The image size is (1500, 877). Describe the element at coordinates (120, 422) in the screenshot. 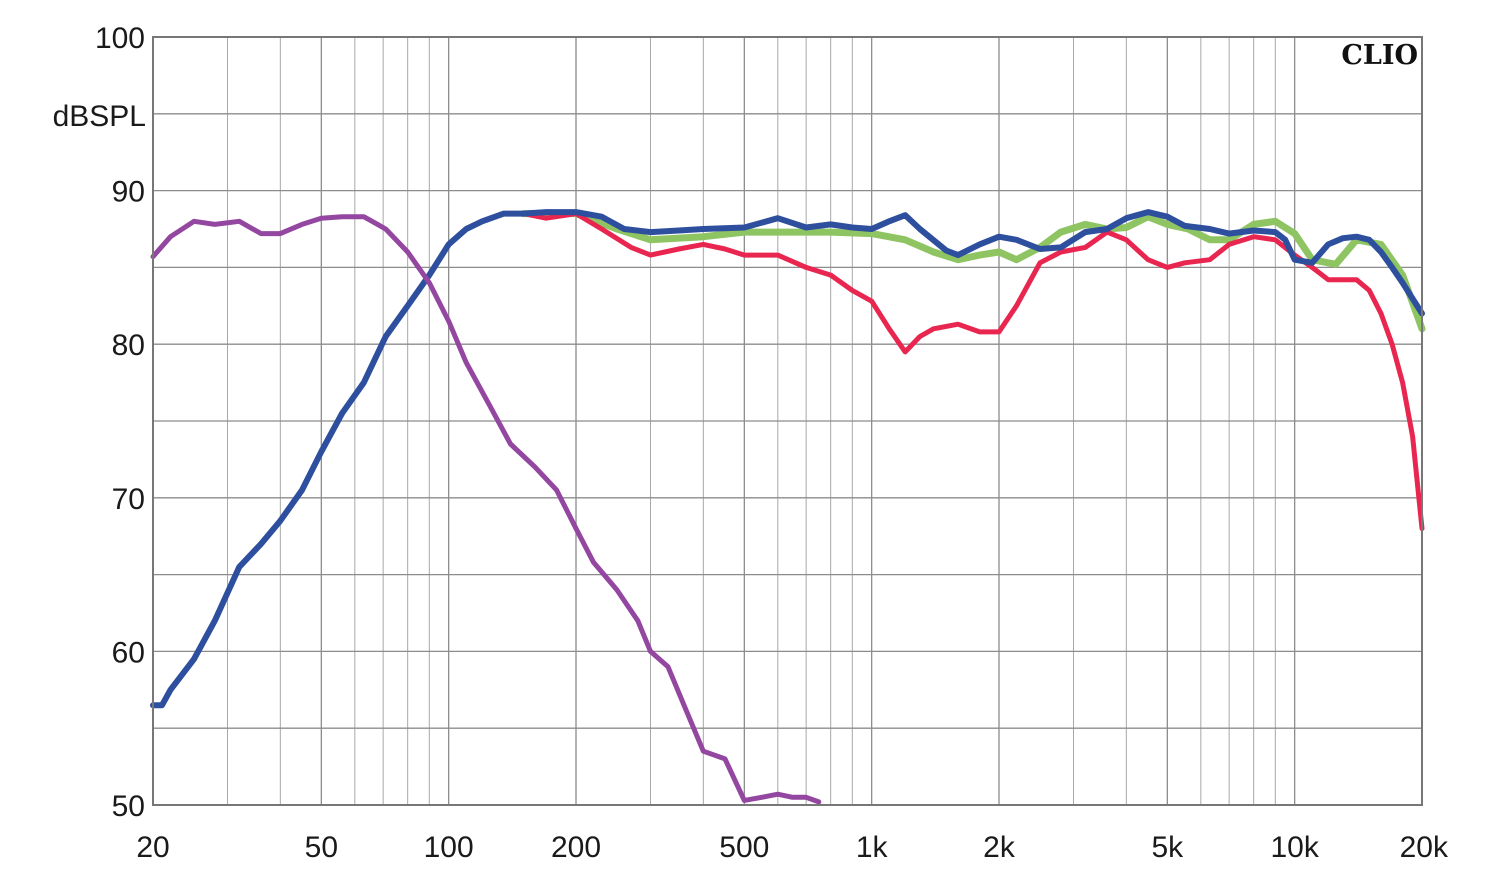

I see `y-axis: 50 60 70 80 90 100` at that location.